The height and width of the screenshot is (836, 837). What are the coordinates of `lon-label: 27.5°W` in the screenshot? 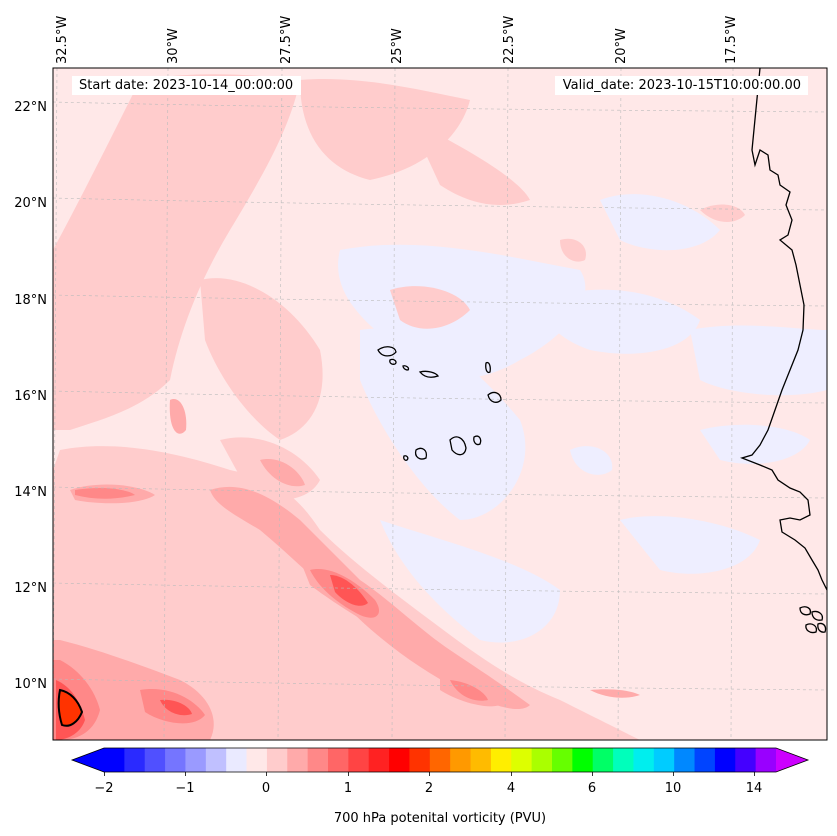 It's located at (286, 40).